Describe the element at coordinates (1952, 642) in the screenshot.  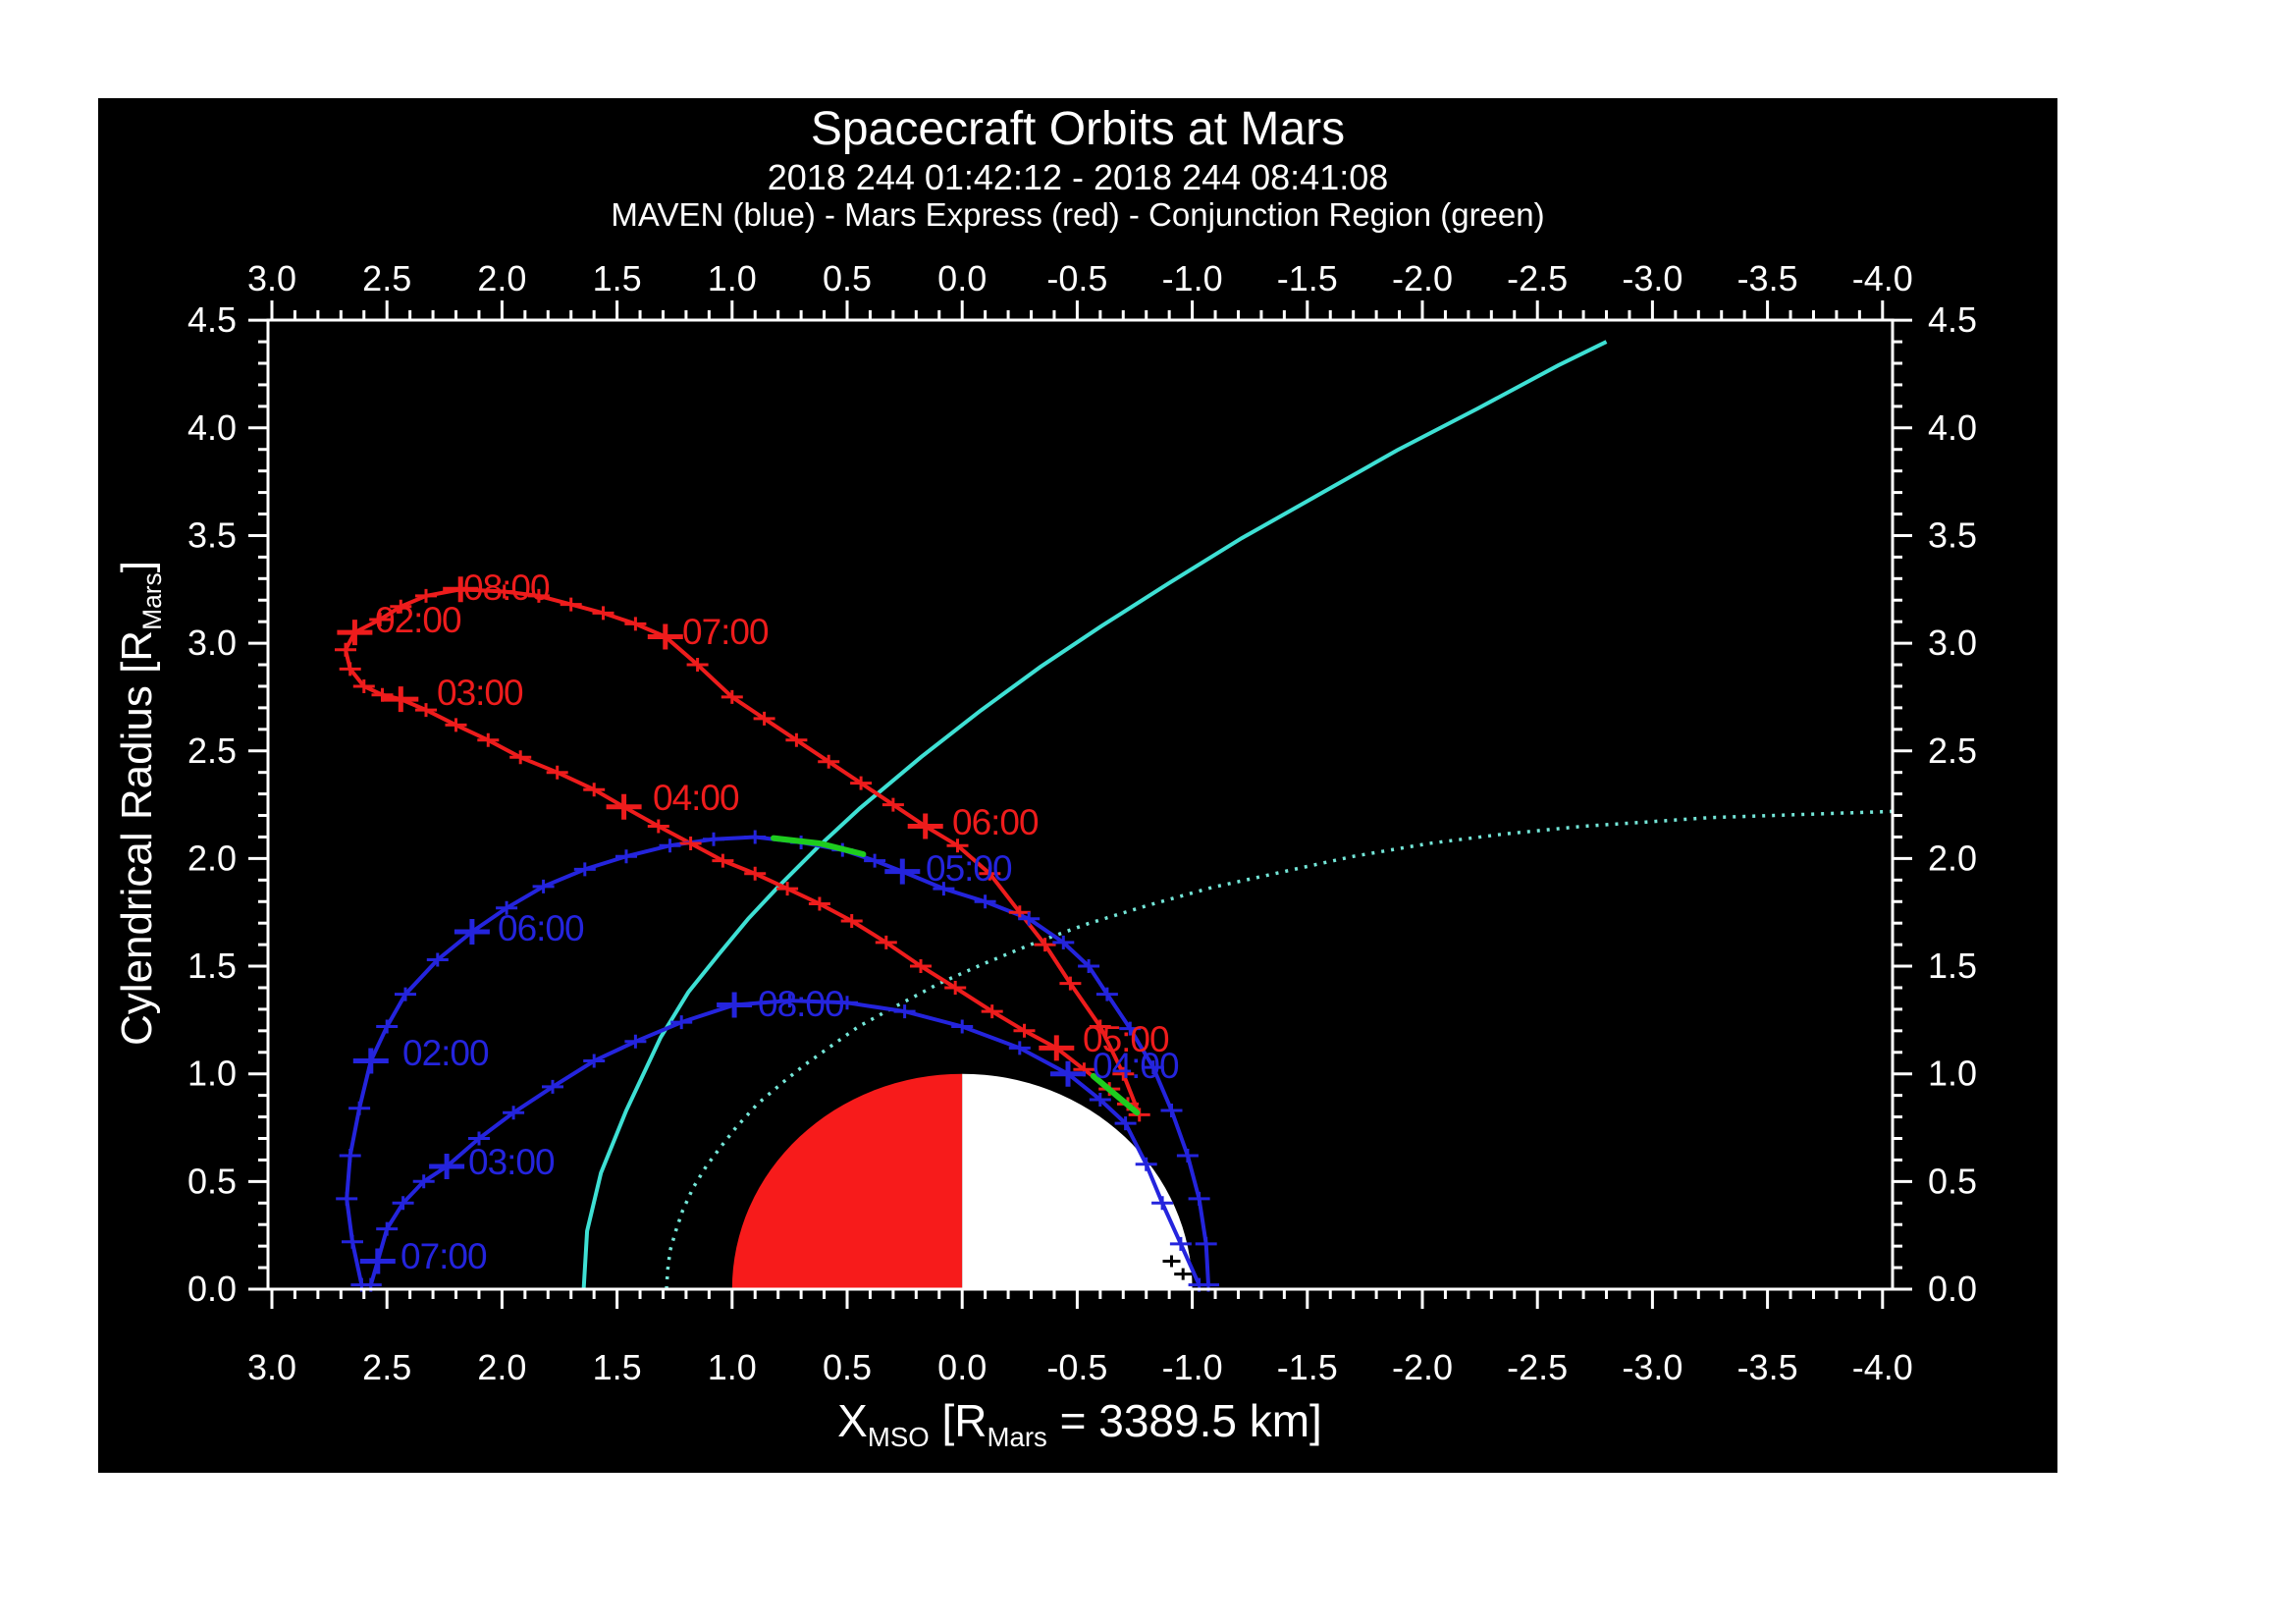
I see `y-tick-label-right: 3.0` at that location.